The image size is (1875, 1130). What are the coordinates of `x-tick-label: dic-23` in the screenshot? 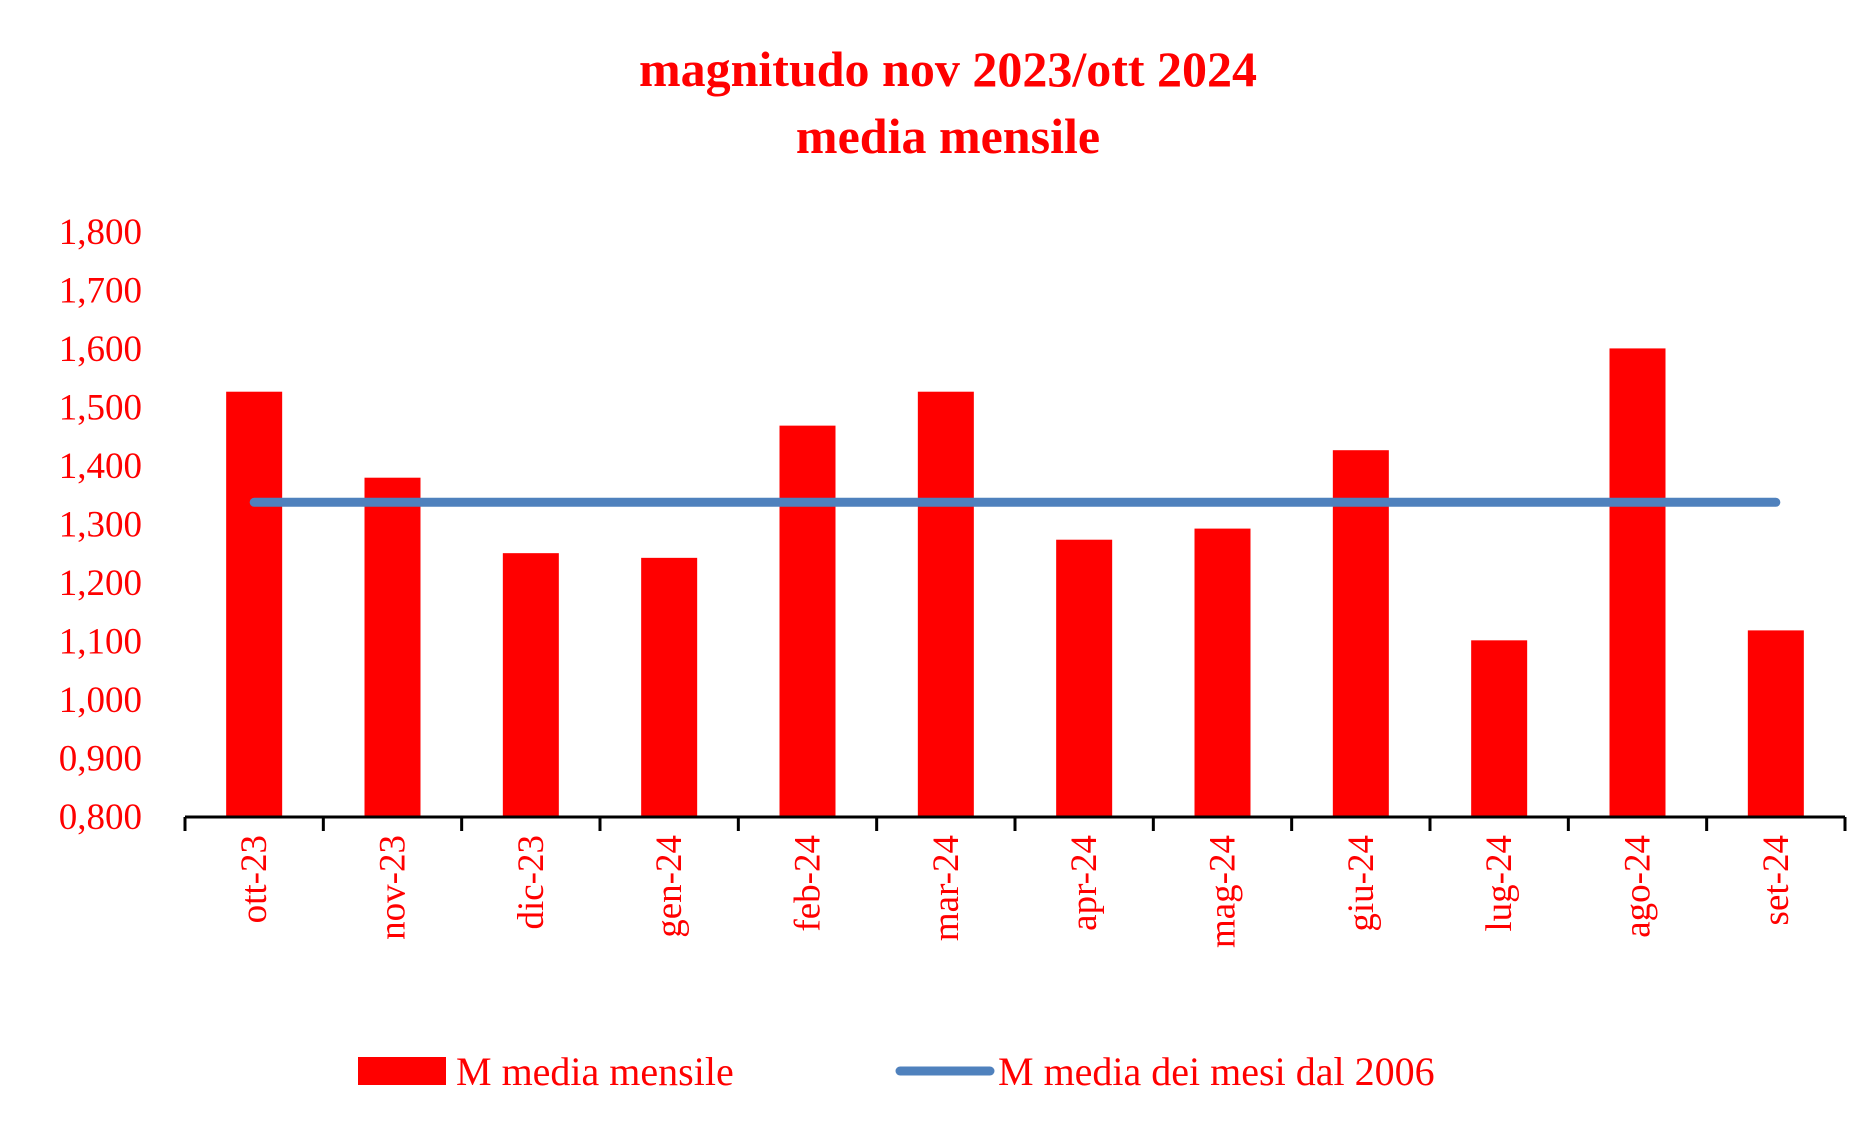 It's located at (531, 882).